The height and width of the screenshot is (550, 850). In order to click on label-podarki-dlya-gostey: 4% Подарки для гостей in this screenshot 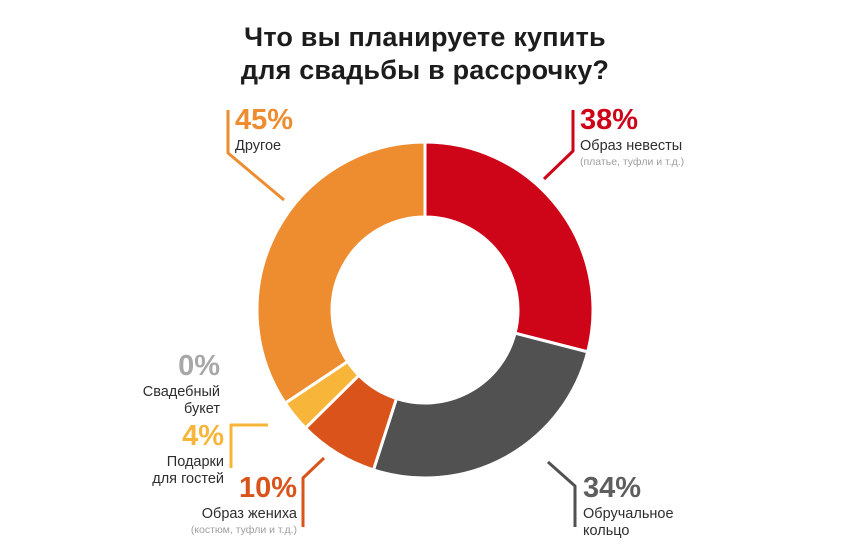, I will do `click(184, 455)`.